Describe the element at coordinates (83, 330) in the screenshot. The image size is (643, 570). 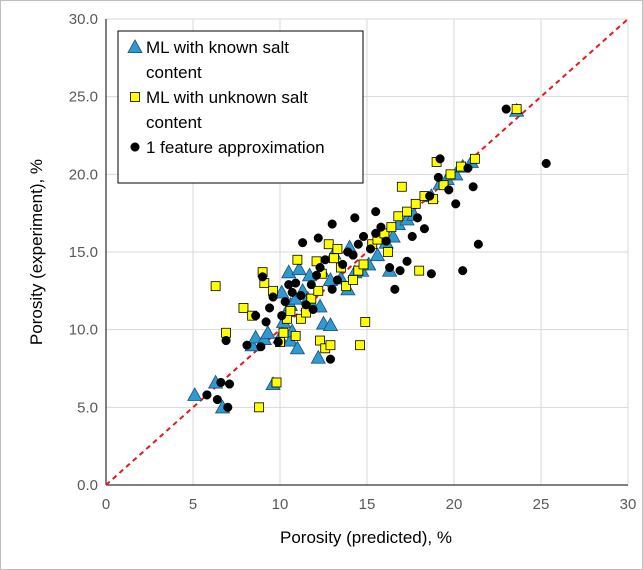
I see `y-tick-label: 10.0` at that location.